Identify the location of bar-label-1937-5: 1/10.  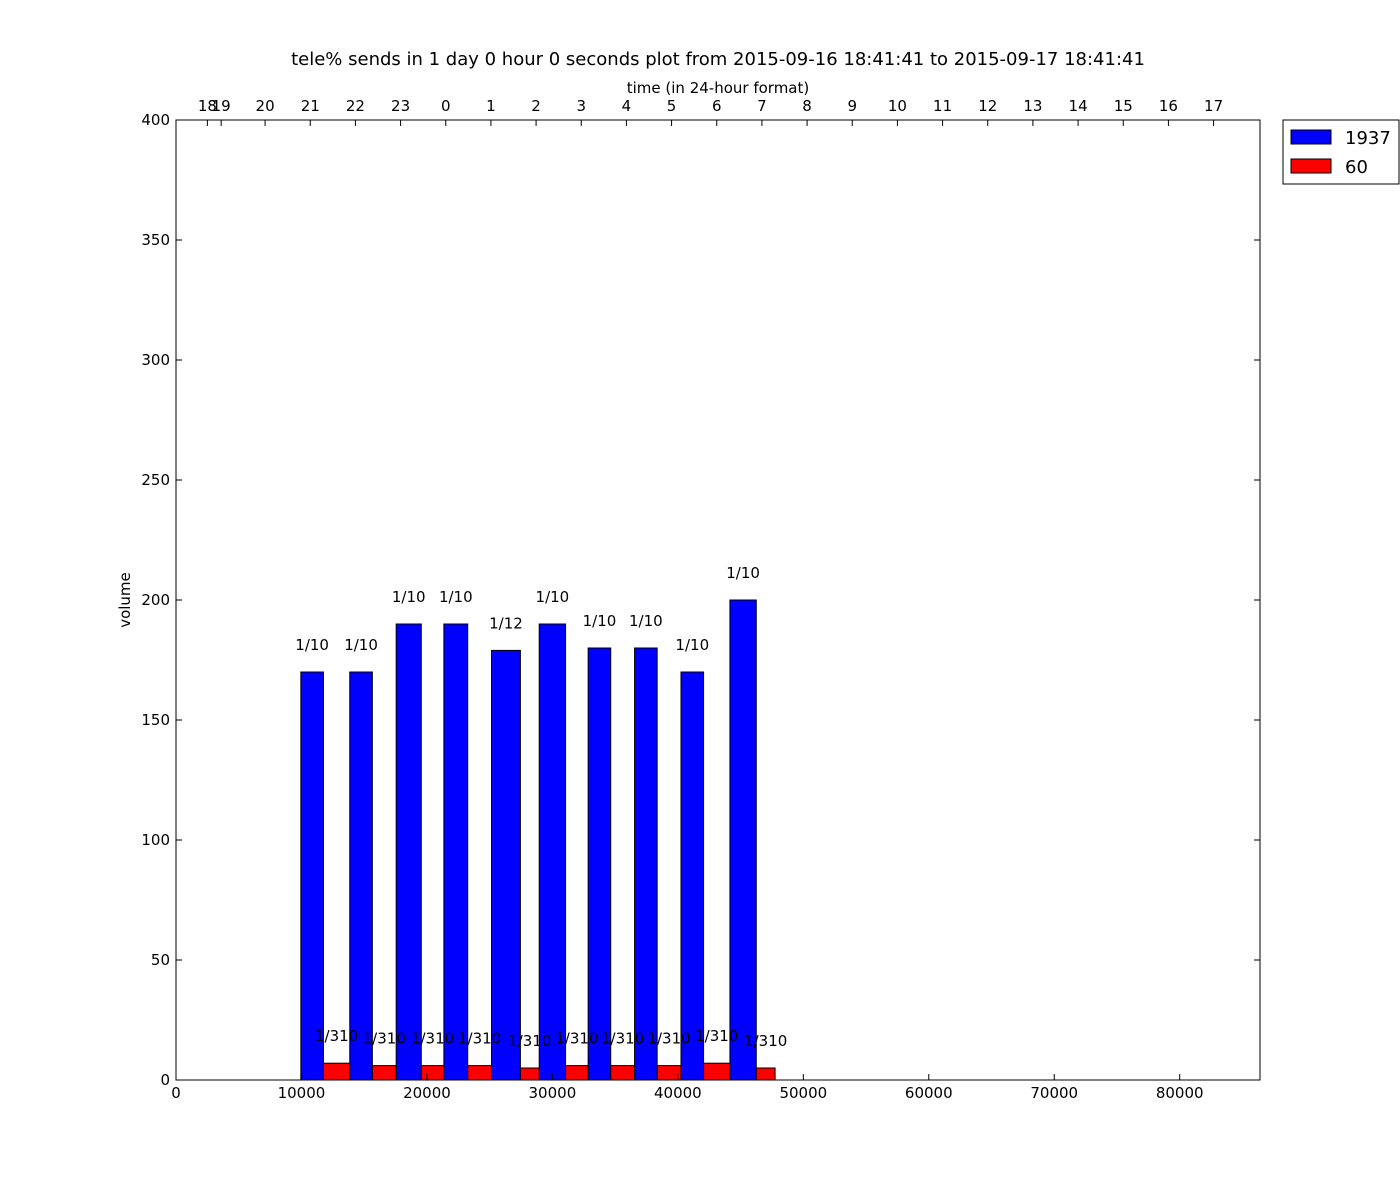
(553, 597).